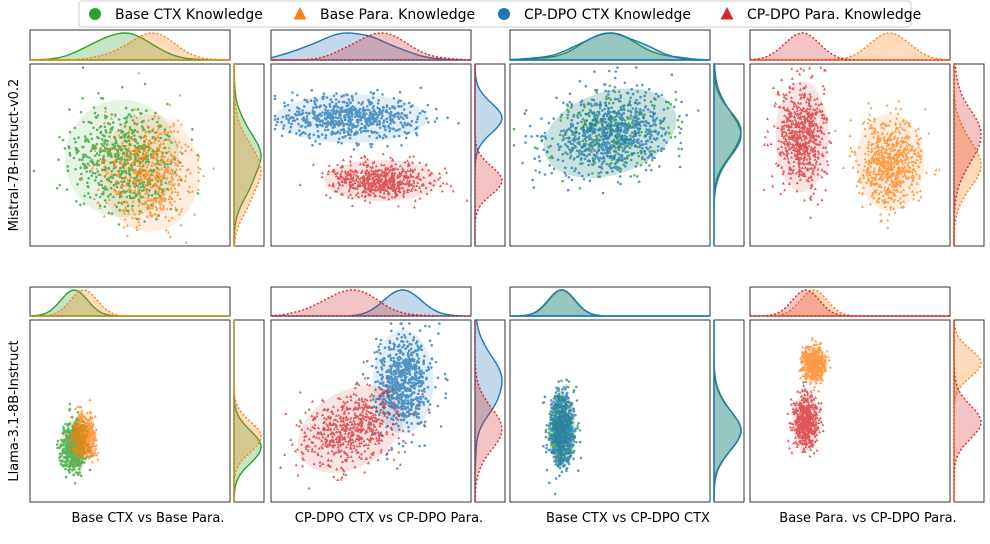 This screenshot has height=544, width=990. I want to click on panel-1-1-side-density-frame, so click(249, 155).